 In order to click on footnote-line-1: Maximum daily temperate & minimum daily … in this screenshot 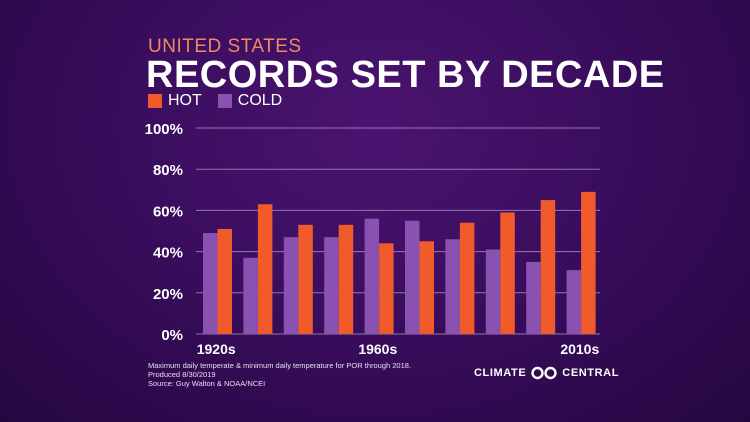, I will do `click(280, 365)`.